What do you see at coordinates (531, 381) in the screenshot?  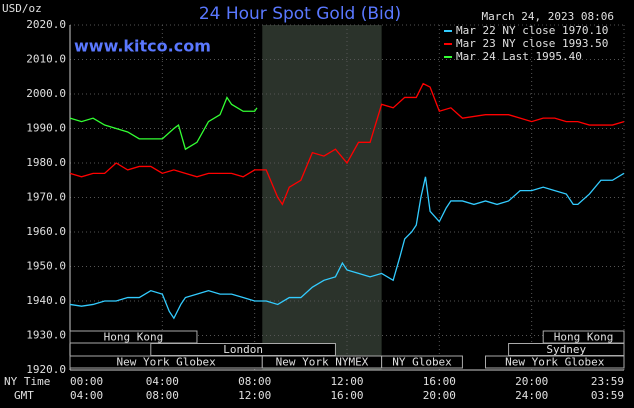 I see `x-tick-label: 20:00` at bounding box center [531, 381].